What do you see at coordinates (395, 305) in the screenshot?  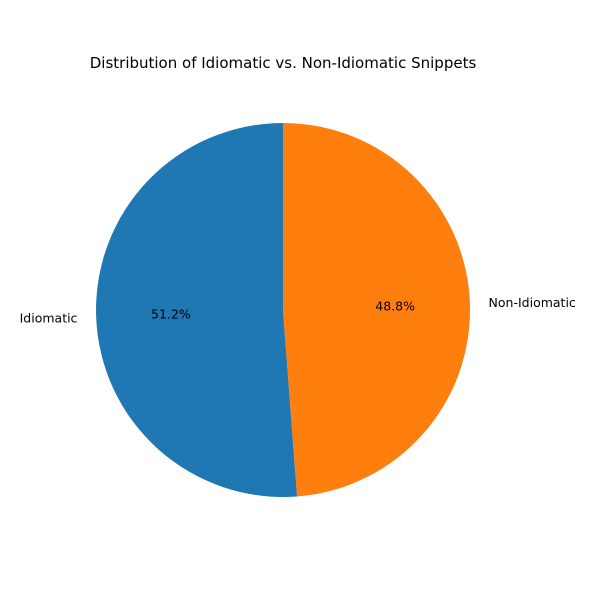 I see `percent-label-non-idiomatic: 48.8%` at bounding box center [395, 305].